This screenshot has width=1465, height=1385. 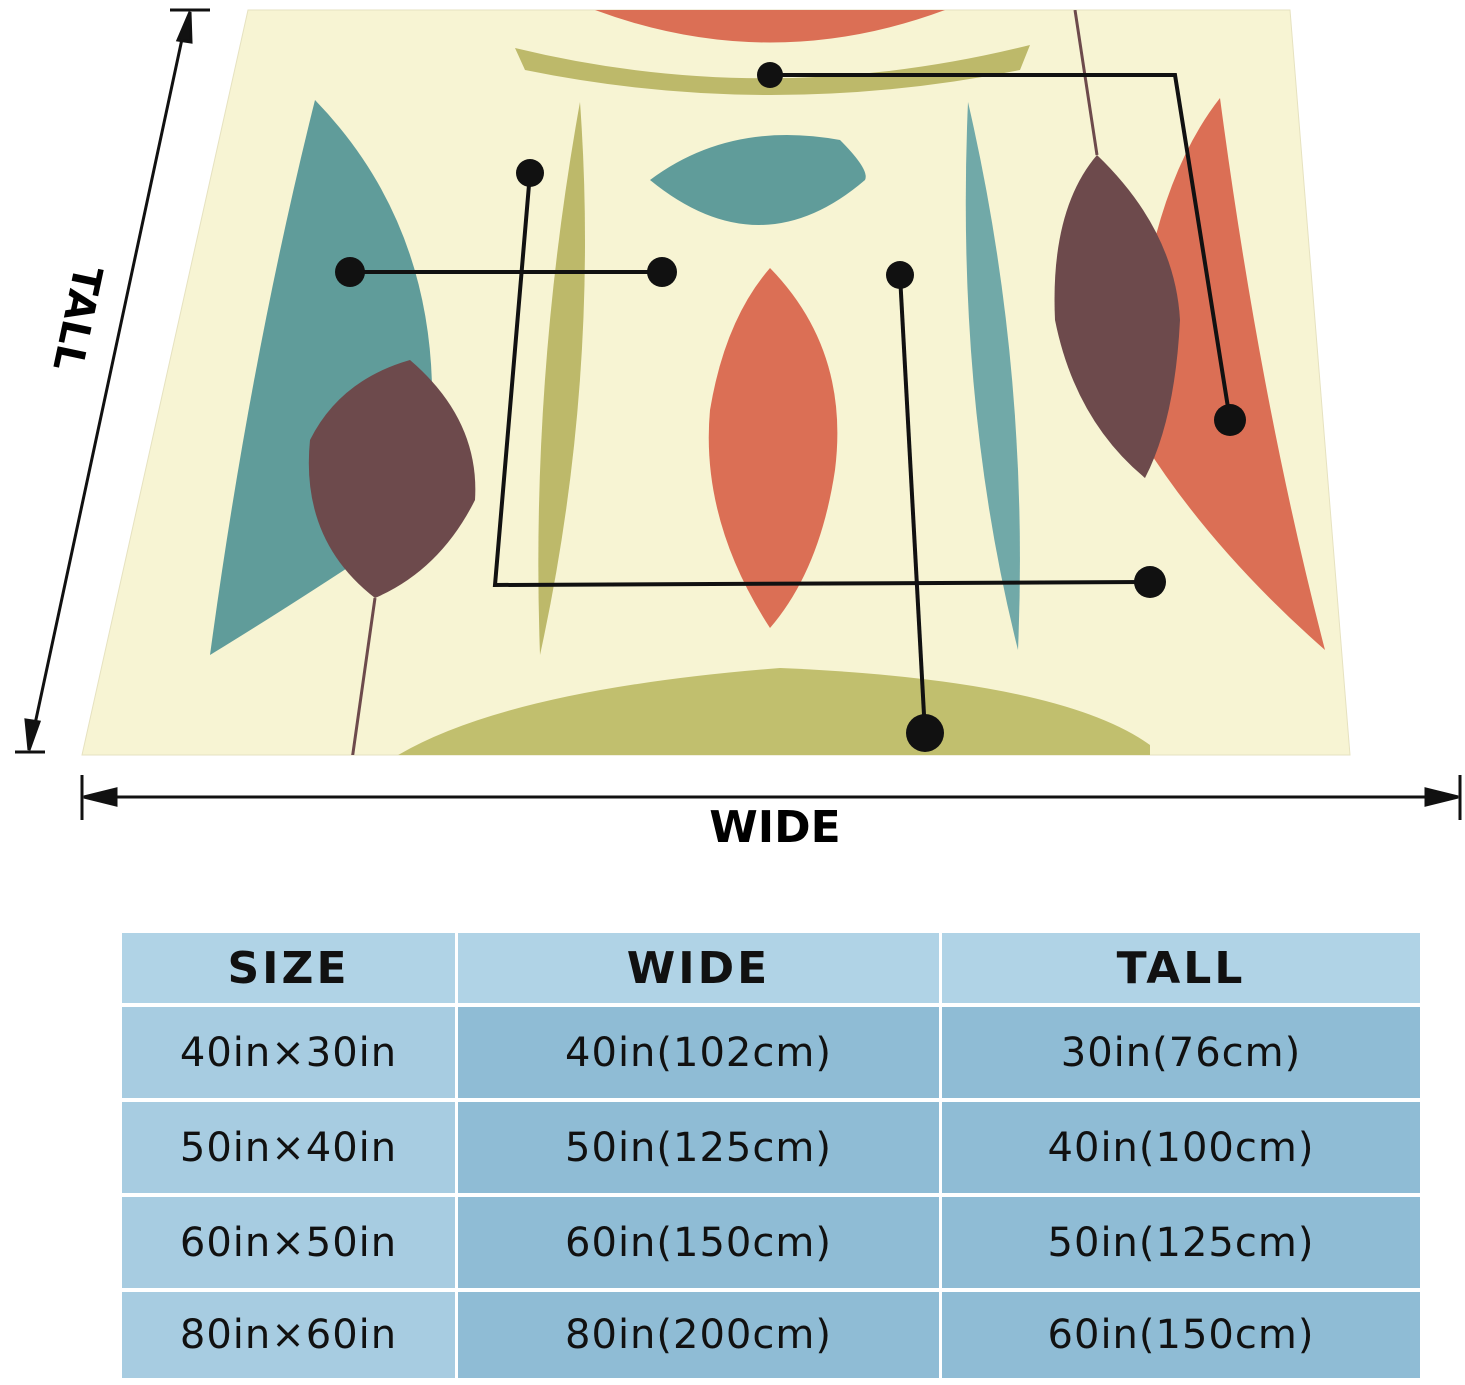 What do you see at coordinates (288, 1147) in the screenshot?
I see `table-cell: 50in×40in` at bounding box center [288, 1147].